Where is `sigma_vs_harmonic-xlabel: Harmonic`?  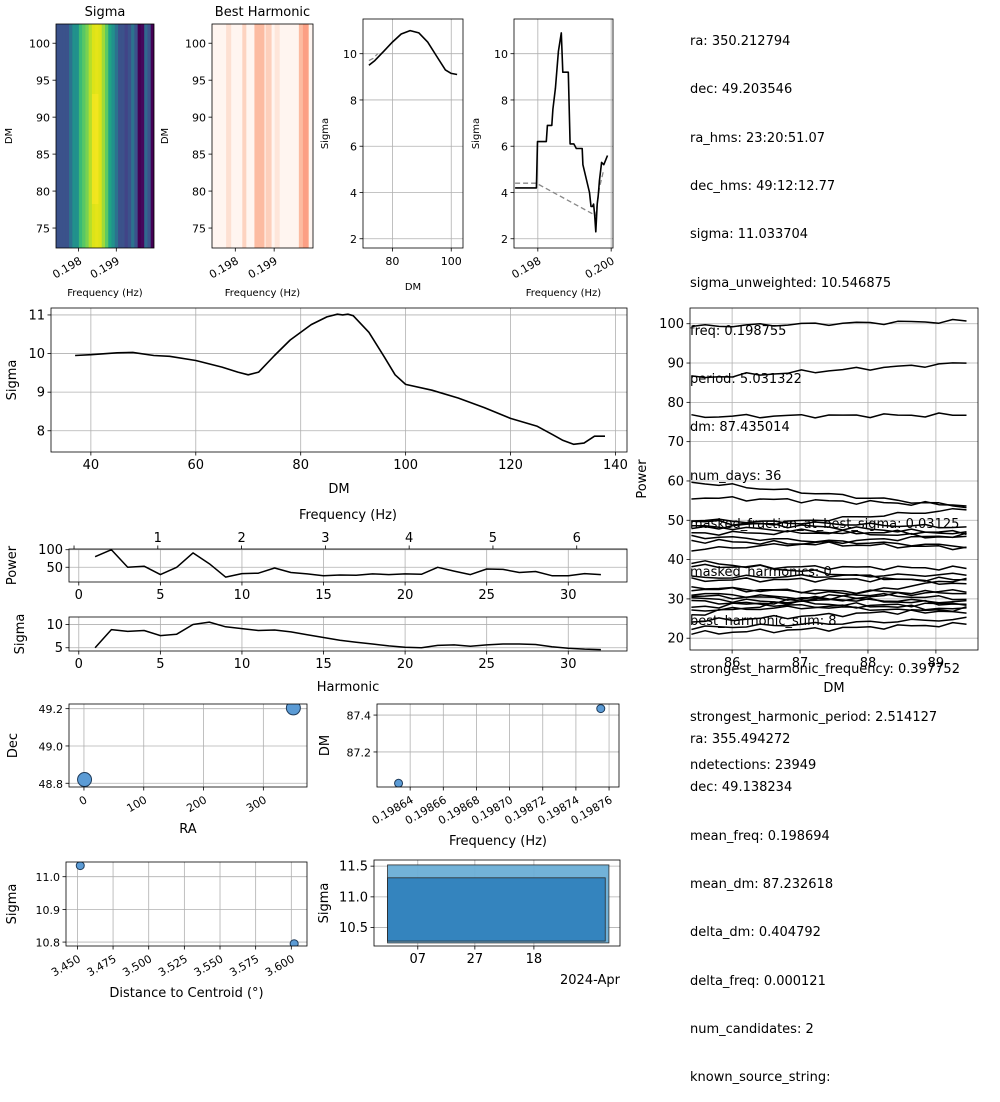 sigma_vs_harmonic-xlabel: Harmonic is located at coordinates (348, 687).